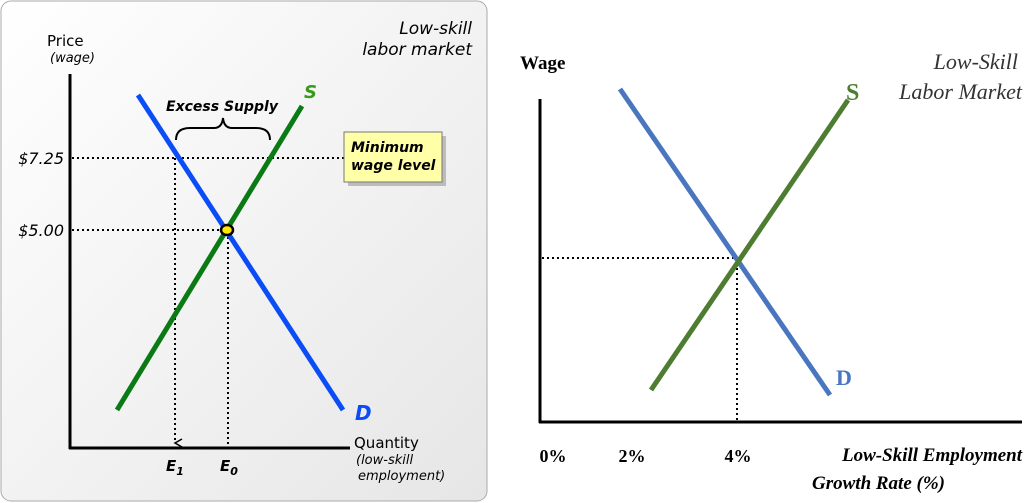  Describe the element at coordinates (738, 456) in the screenshot. I see `x-tick-label: 4%` at that location.